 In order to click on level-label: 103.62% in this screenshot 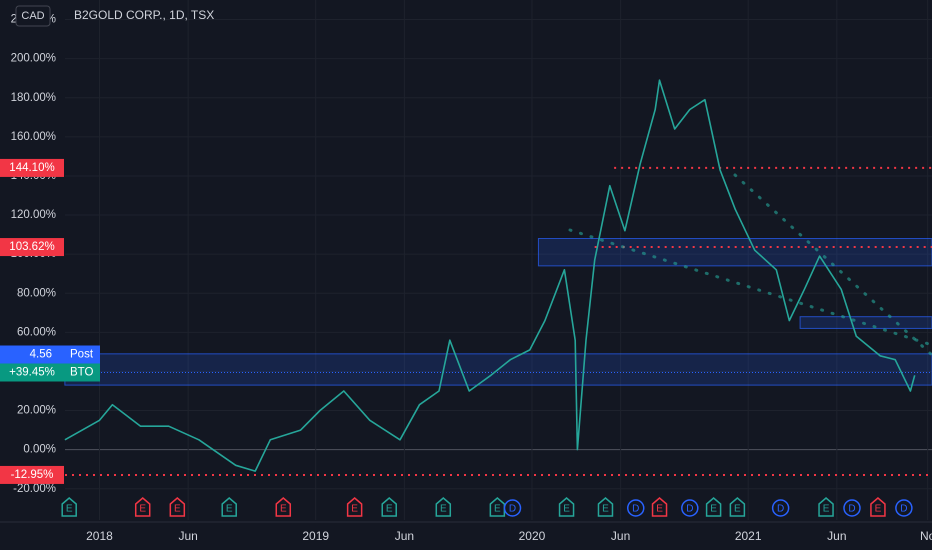, I will do `click(31, 247)`.